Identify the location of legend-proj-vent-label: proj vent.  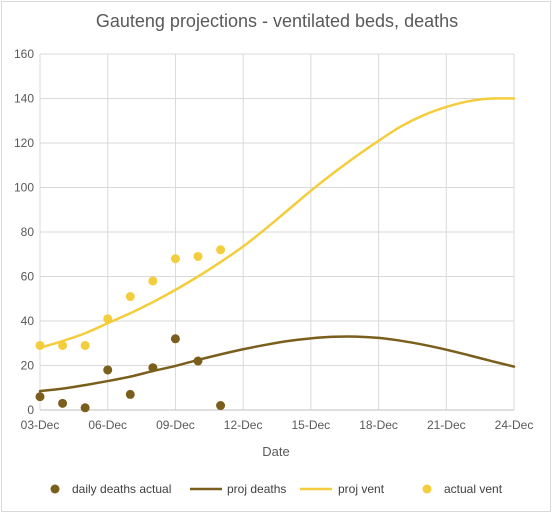
(361, 489).